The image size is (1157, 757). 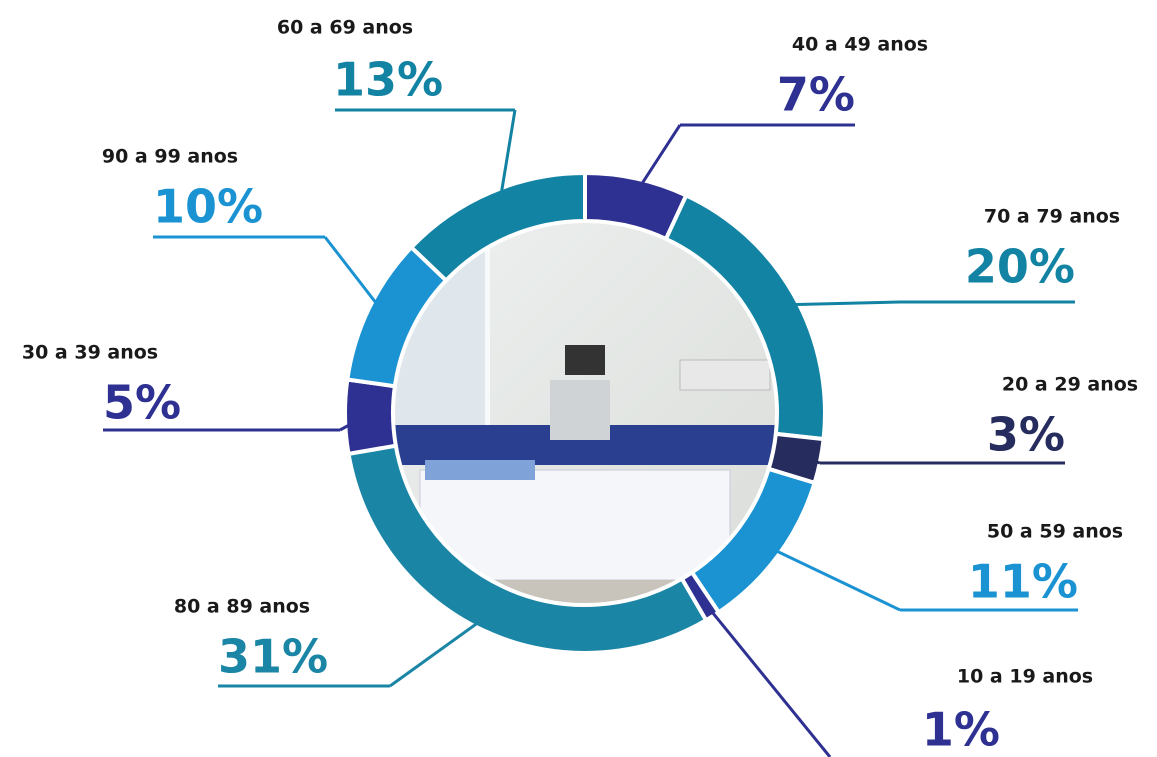 I want to click on category-label: 60 a 69 anos, so click(x=345, y=28).